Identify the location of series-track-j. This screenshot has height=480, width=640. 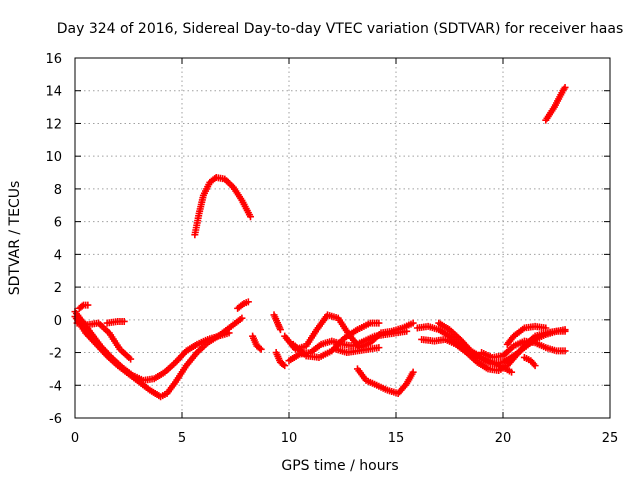
(280, 359).